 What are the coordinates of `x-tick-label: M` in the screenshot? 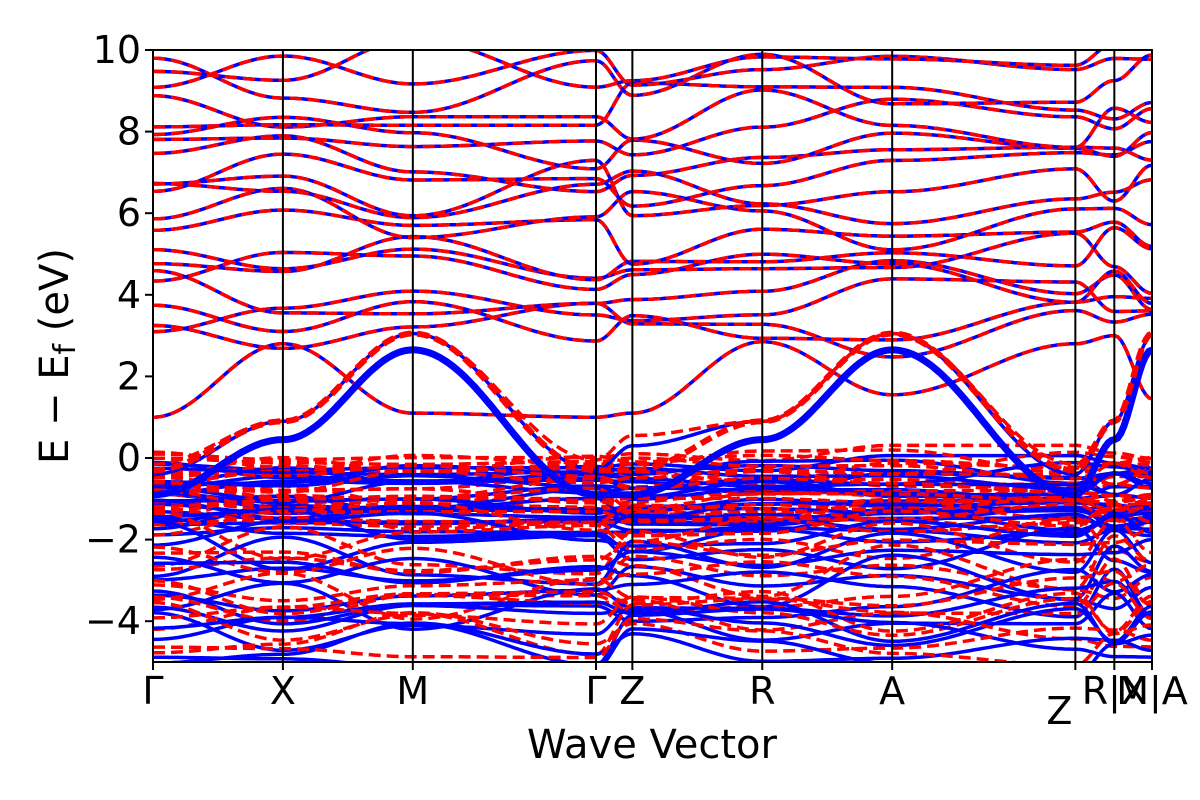 It's located at (412, 691).